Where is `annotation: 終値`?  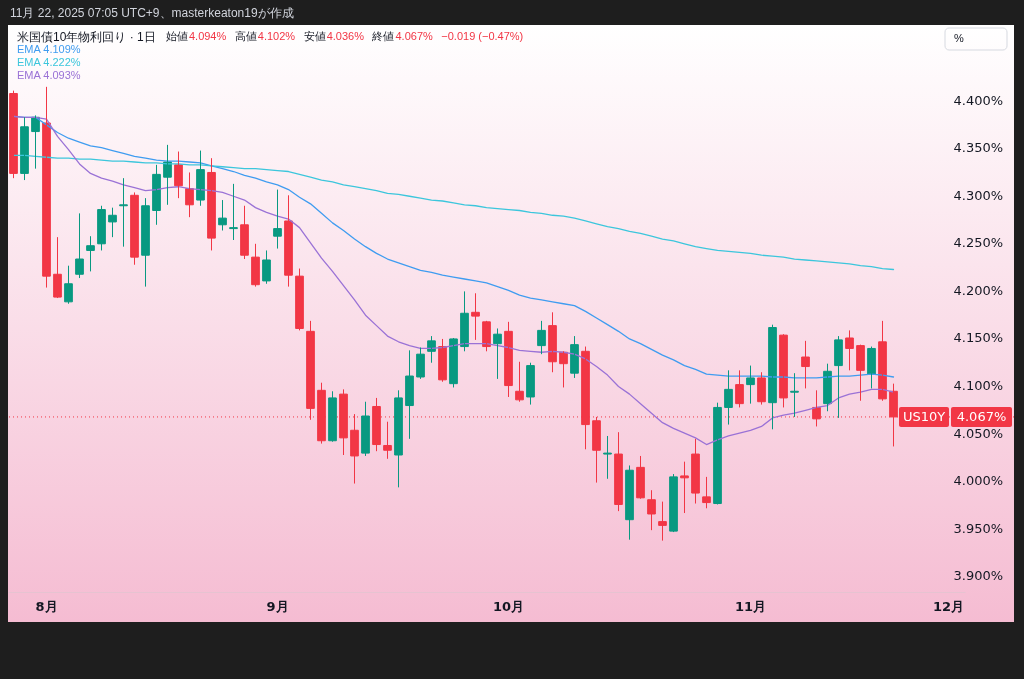
annotation: 終値 is located at coordinates (383, 36).